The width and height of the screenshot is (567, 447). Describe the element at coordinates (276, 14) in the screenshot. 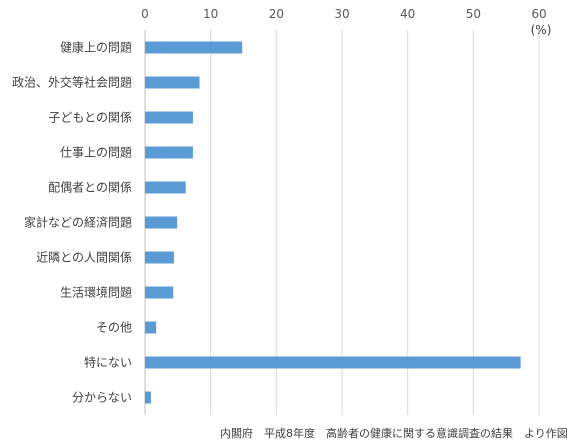

I see `x-tick-label: 20` at that location.